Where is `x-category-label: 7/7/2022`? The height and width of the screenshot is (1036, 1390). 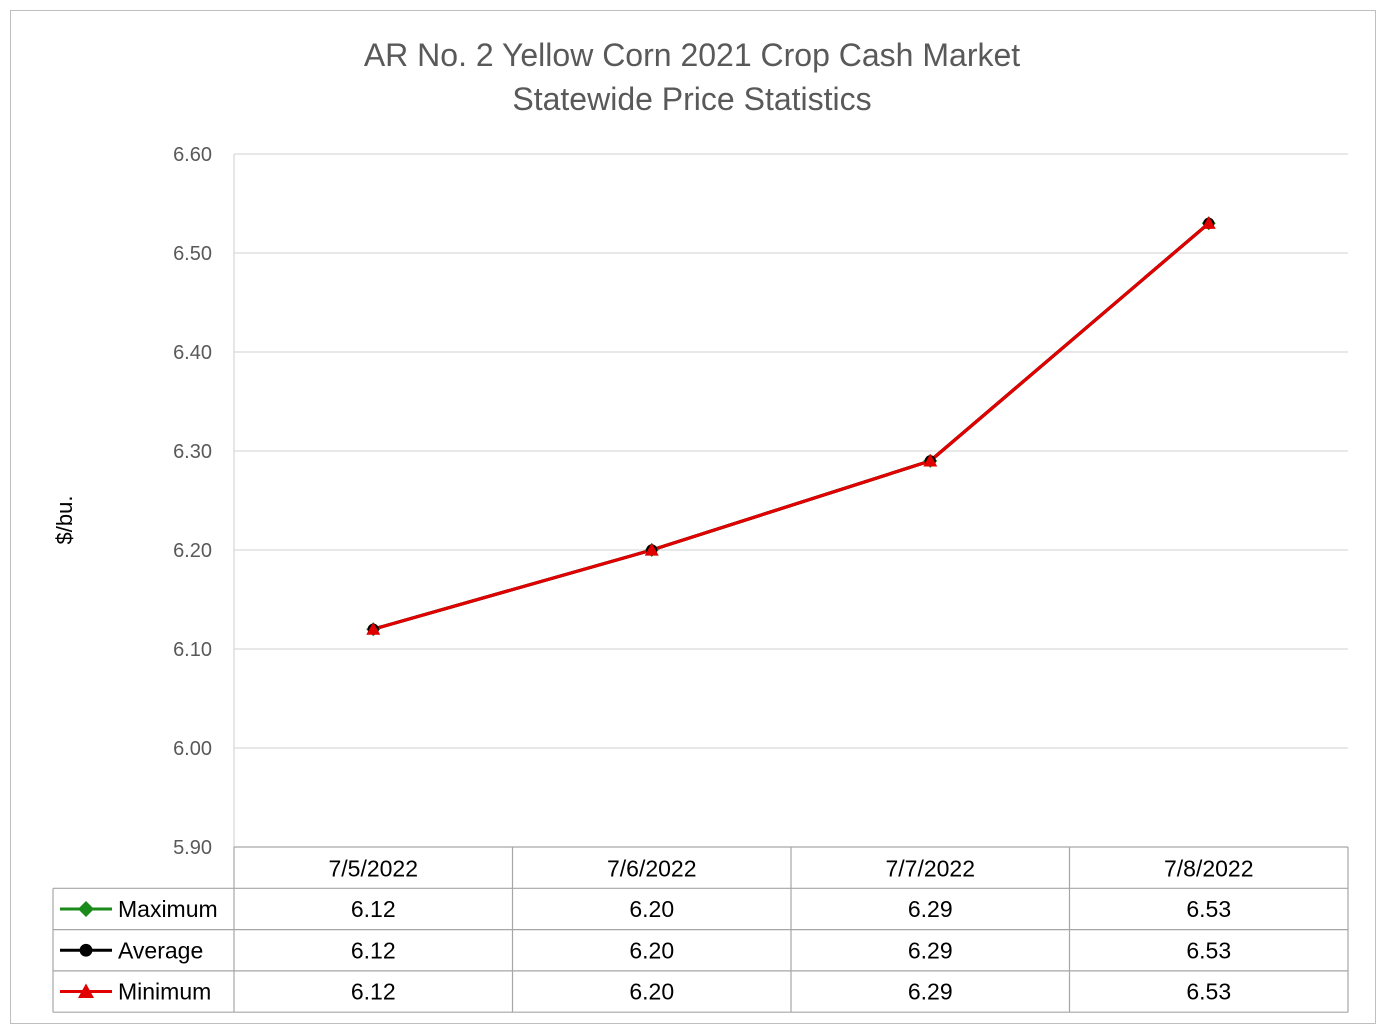
x-category-label: 7/7/2022 is located at coordinates (930, 869).